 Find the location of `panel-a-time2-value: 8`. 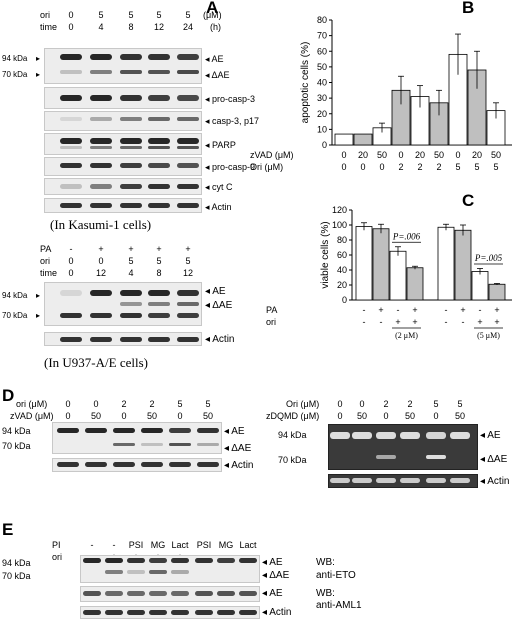

panel-a-time2-value: 8 is located at coordinates (159, 273).